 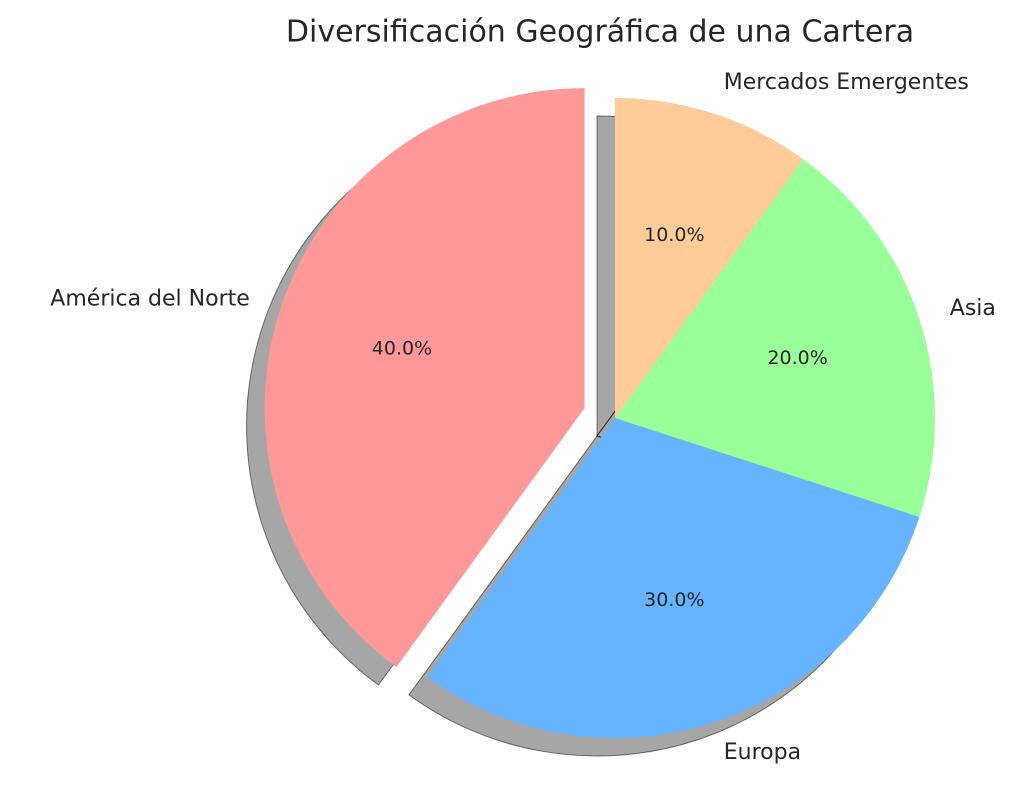 What do you see at coordinates (674, 600) in the screenshot?
I see `value-label: 30.0%` at bounding box center [674, 600].